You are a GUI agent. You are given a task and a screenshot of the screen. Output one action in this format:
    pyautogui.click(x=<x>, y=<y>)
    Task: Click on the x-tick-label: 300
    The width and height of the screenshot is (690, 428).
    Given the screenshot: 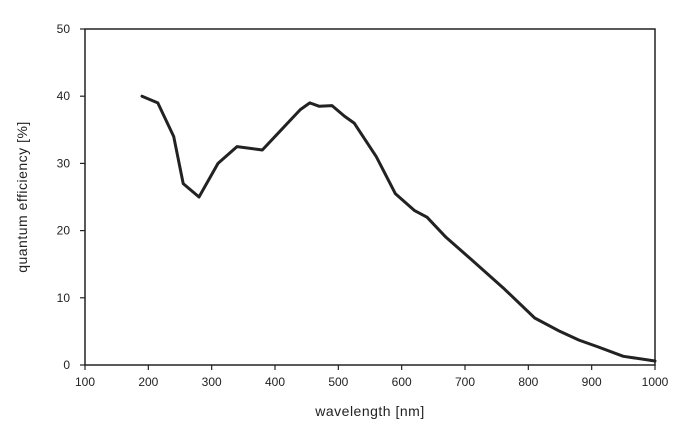 What is the action you would take?
    pyautogui.click(x=212, y=382)
    